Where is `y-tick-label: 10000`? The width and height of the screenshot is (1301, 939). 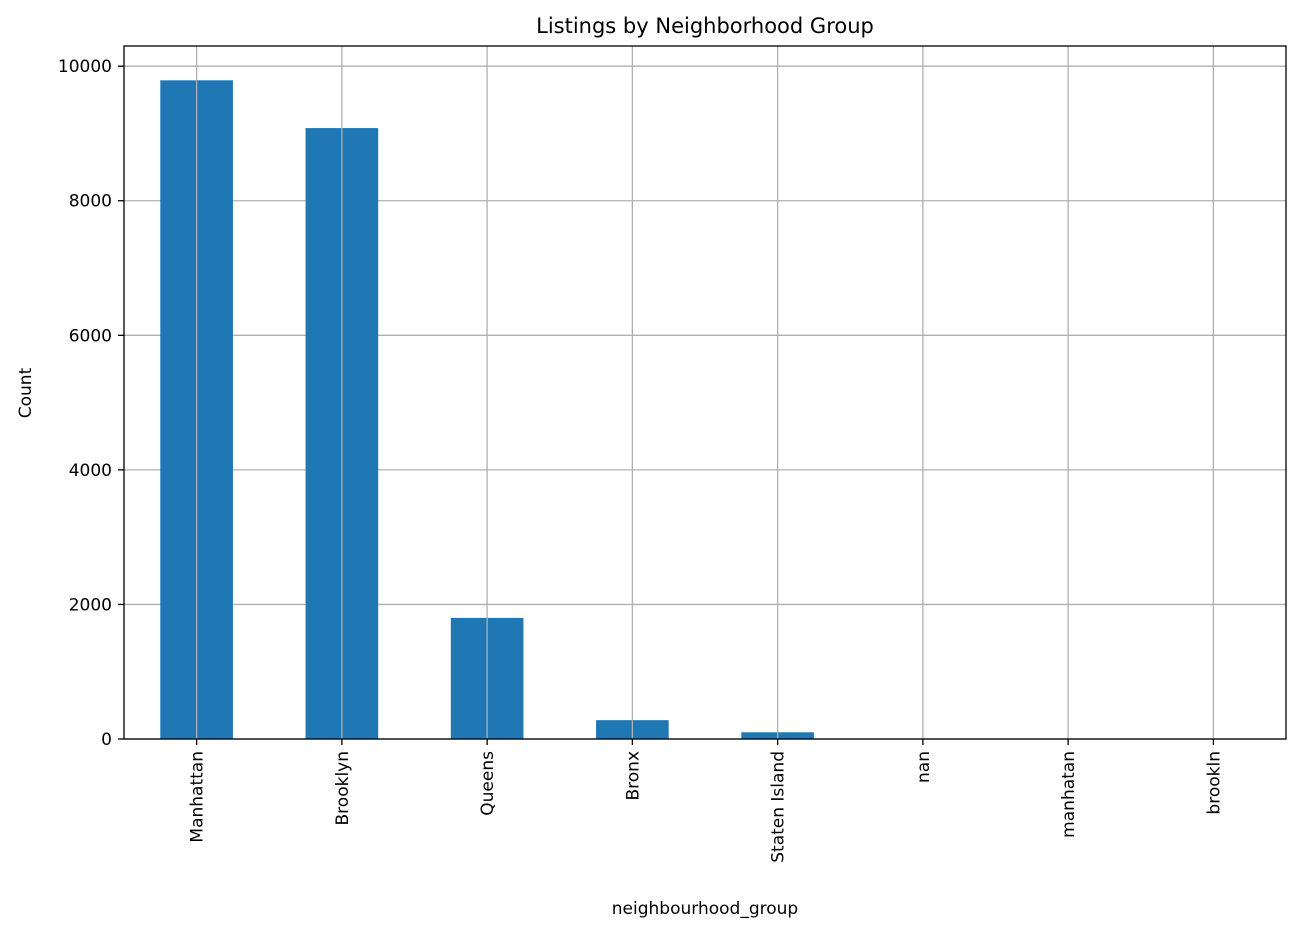
y-tick-label: 10000 is located at coordinates (85, 67).